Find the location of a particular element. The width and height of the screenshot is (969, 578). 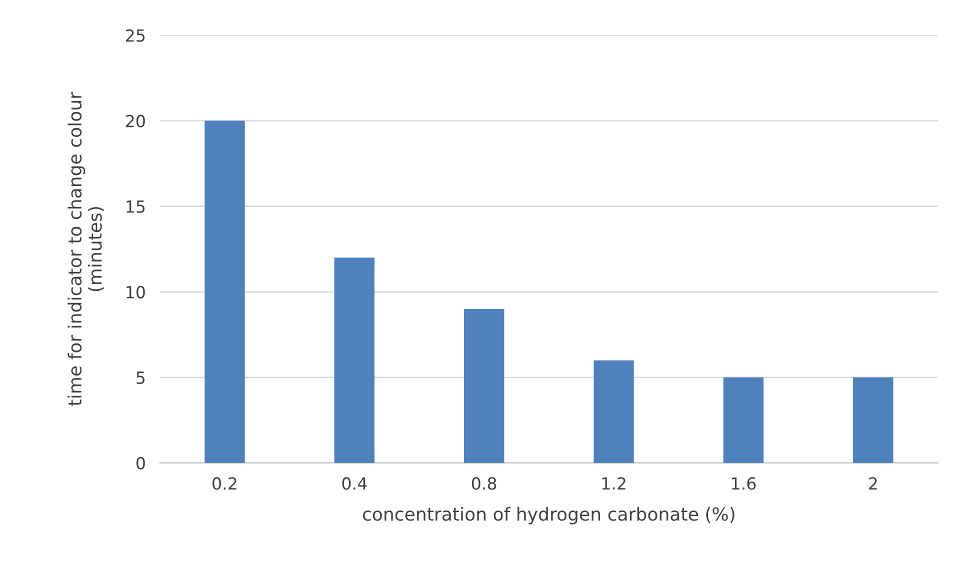

y-tick-label: 10 is located at coordinates (135, 292).